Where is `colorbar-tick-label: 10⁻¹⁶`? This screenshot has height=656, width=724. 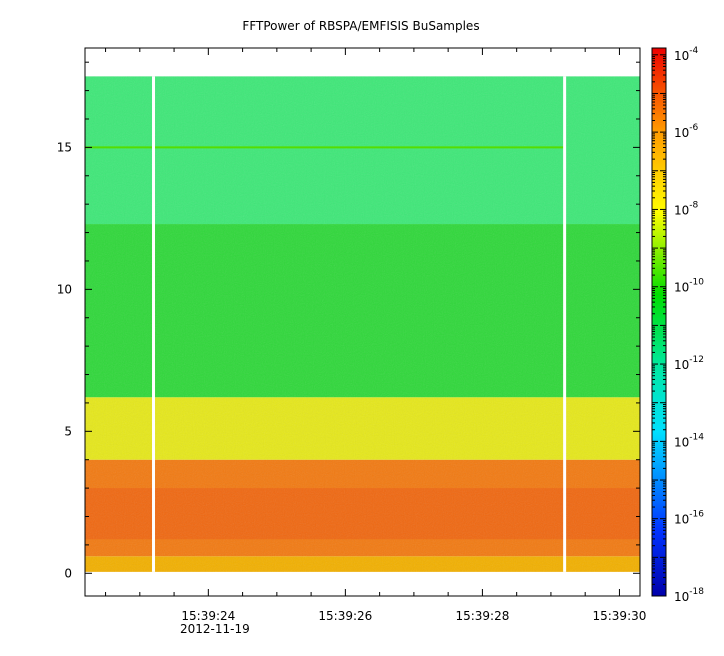 colorbar-tick-label: 10⁻¹⁶ is located at coordinates (689, 518).